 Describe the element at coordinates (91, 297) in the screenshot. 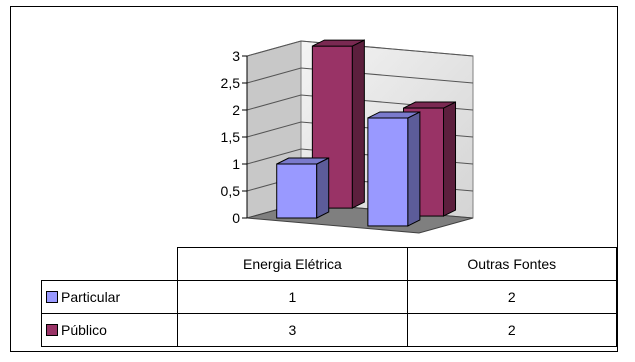

I see `legend-label: Particular` at that location.